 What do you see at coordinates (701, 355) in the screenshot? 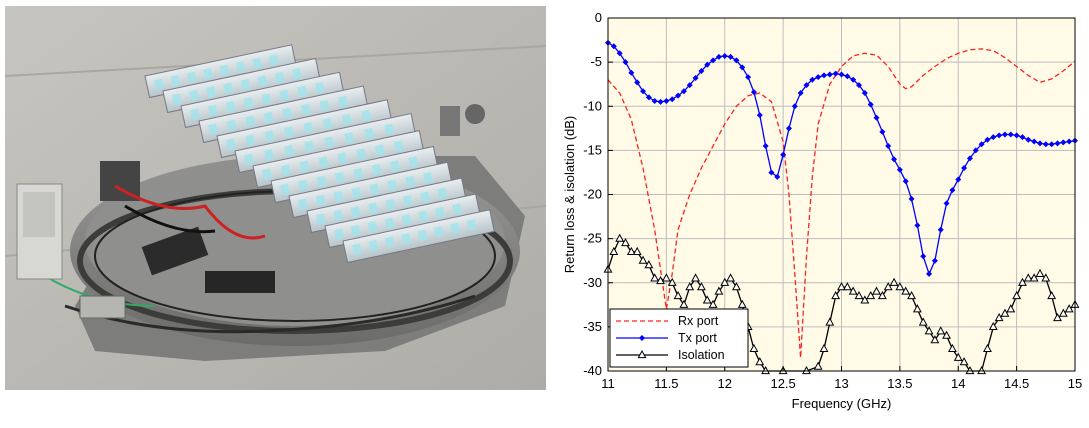
I see `legend-label: Isolation` at bounding box center [701, 355].